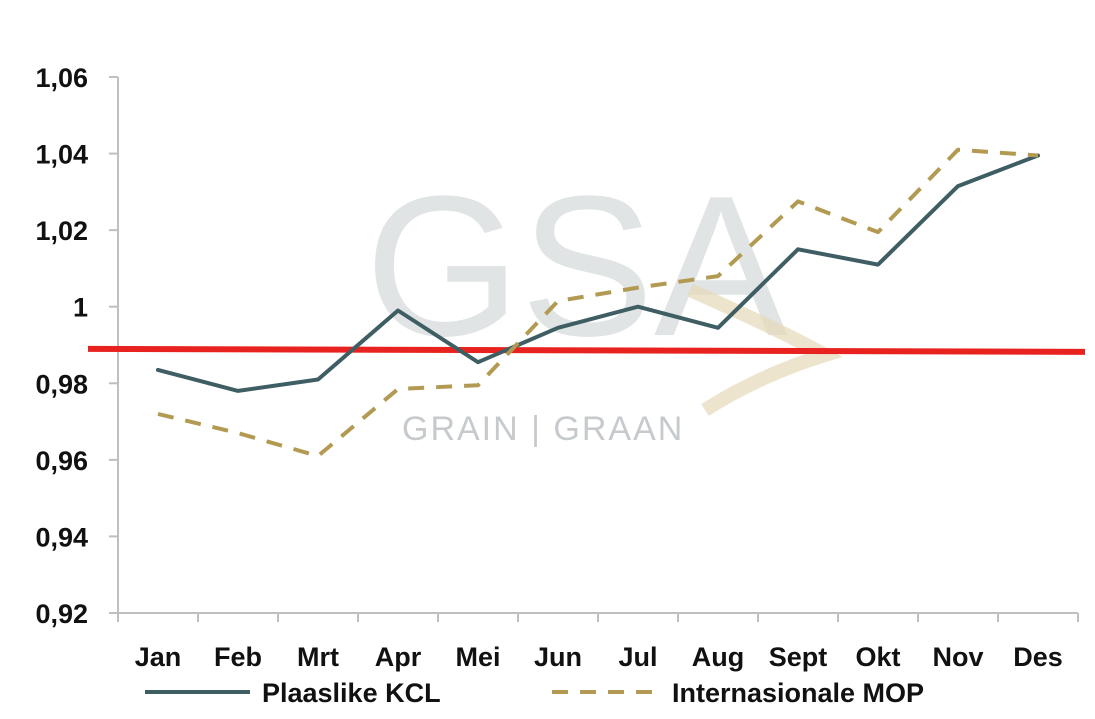 The width and height of the screenshot is (1095, 719). I want to click on x-tick-label: Jun, so click(558, 657).